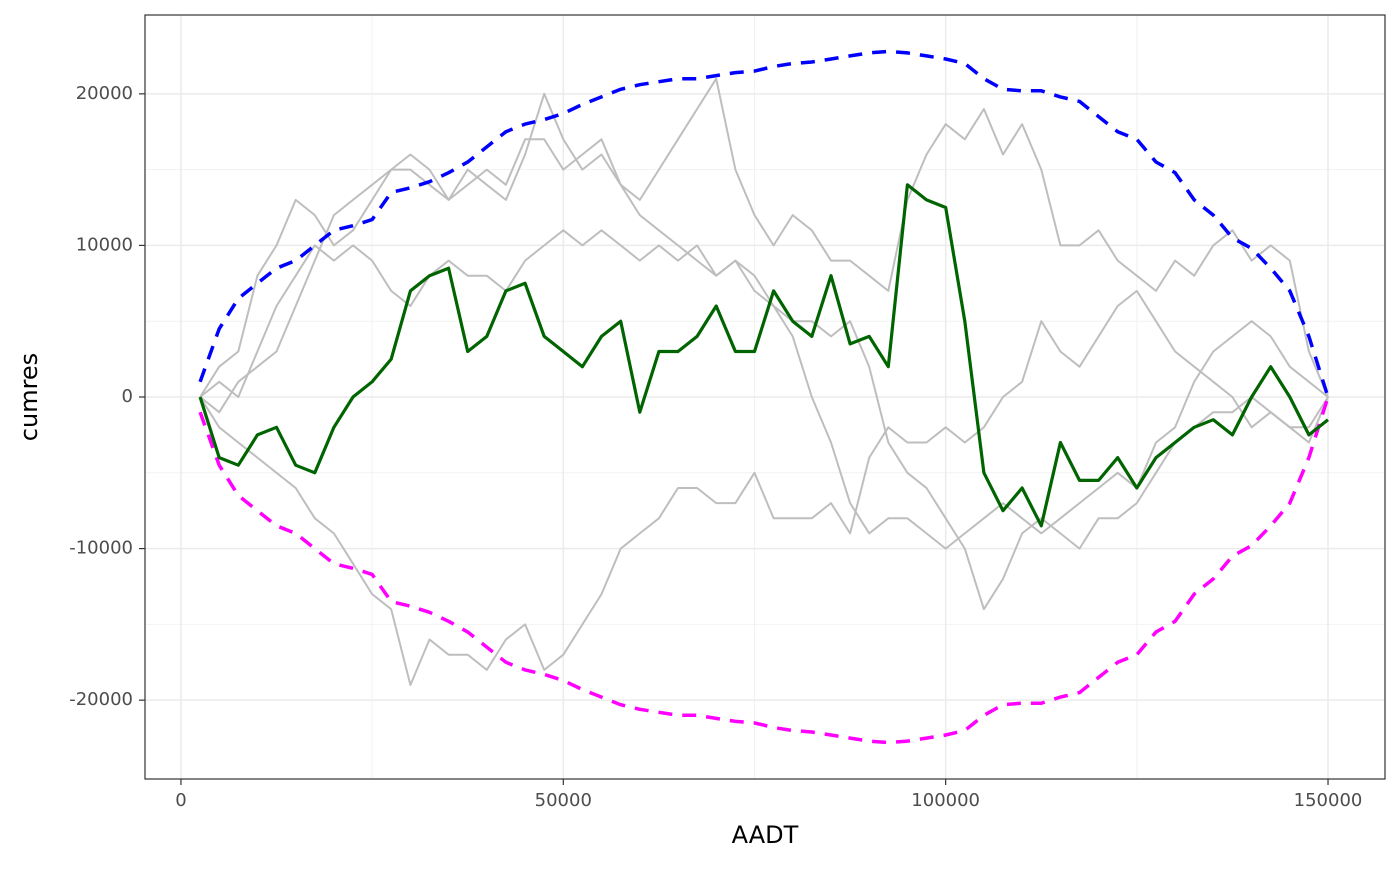 The height and width of the screenshot is (870, 1400). Describe the element at coordinates (945, 800) in the screenshot. I see `x-tick-label: 100000` at that location.